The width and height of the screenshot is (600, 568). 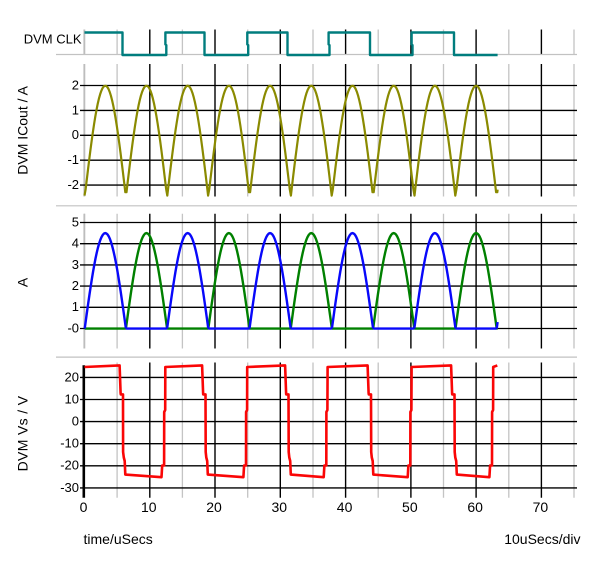 I want to click on svg-text: -20, so click(x=69, y=465).